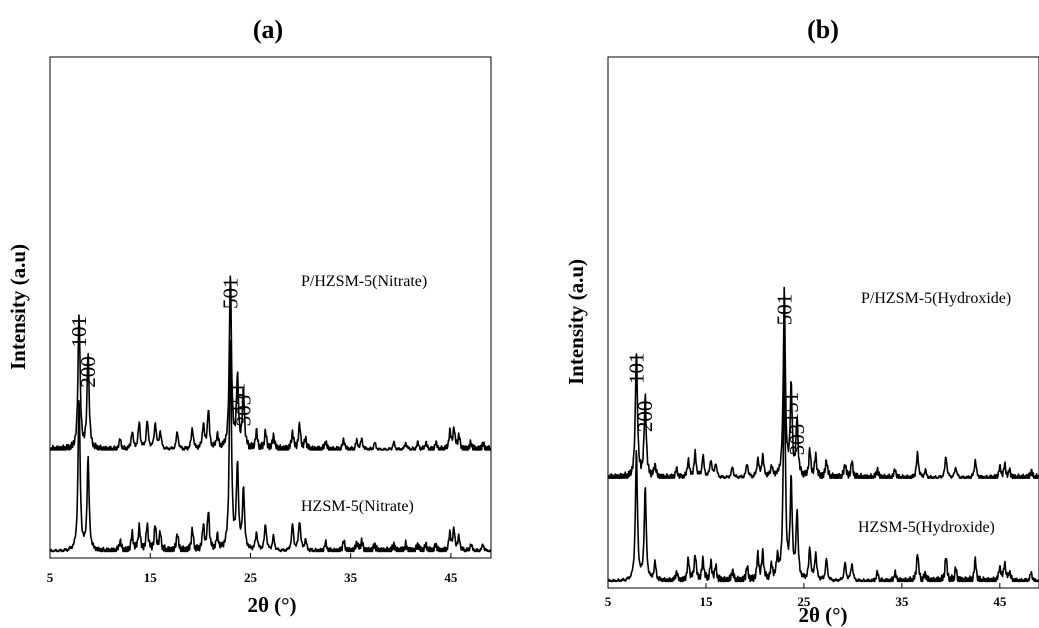  Describe the element at coordinates (18, 307) in the screenshot. I see `panel-a-y-axis-title: Intensity (a.u)` at that location.